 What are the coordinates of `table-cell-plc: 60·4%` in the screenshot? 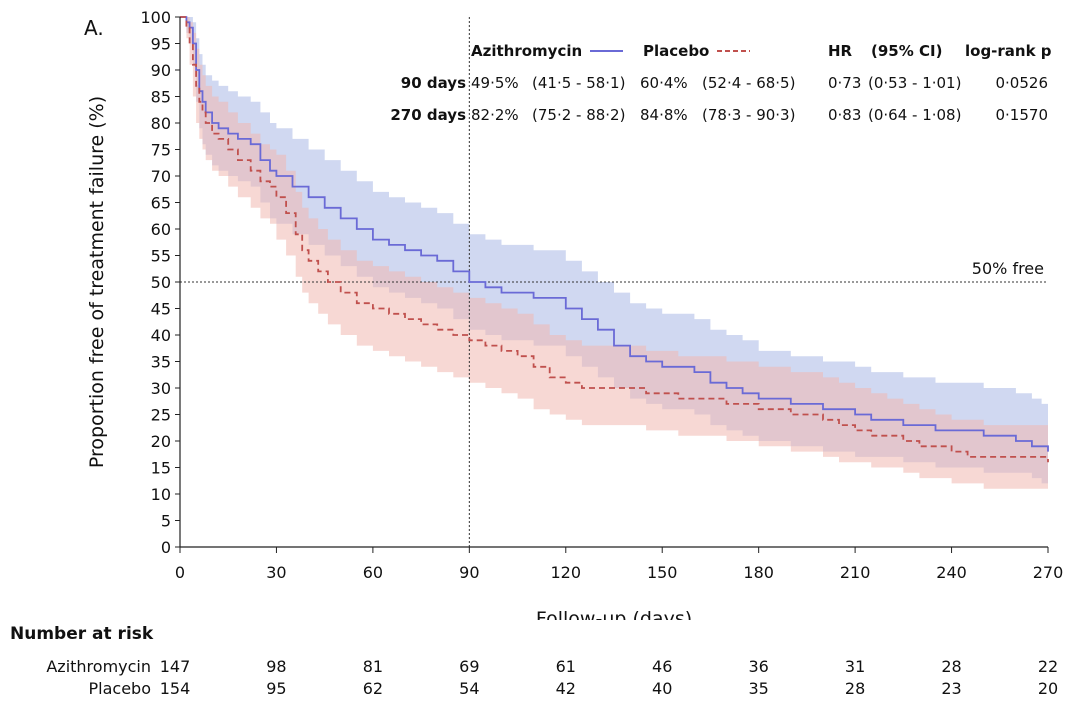 It's located at (664, 83).